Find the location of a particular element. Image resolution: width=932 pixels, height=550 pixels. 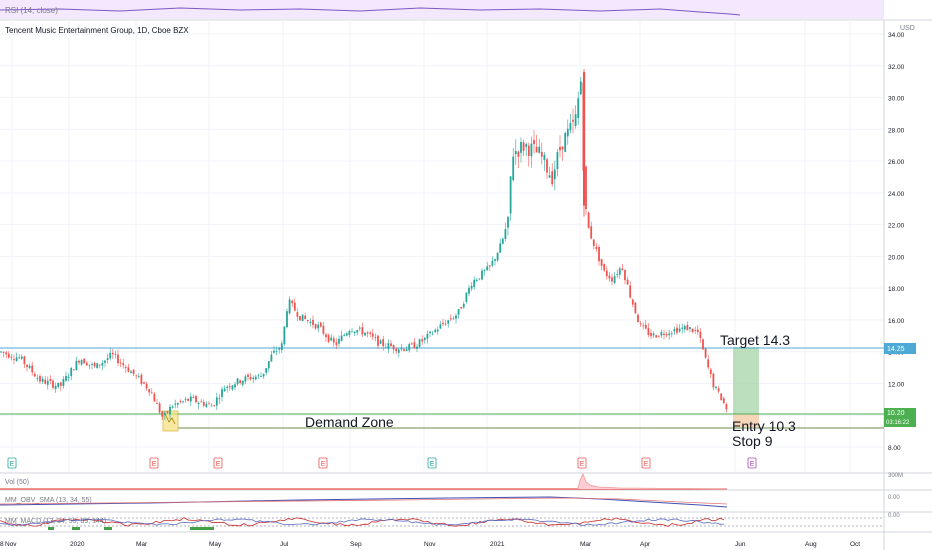

price-tick-label: 30.00 is located at coordinates (896, 99).